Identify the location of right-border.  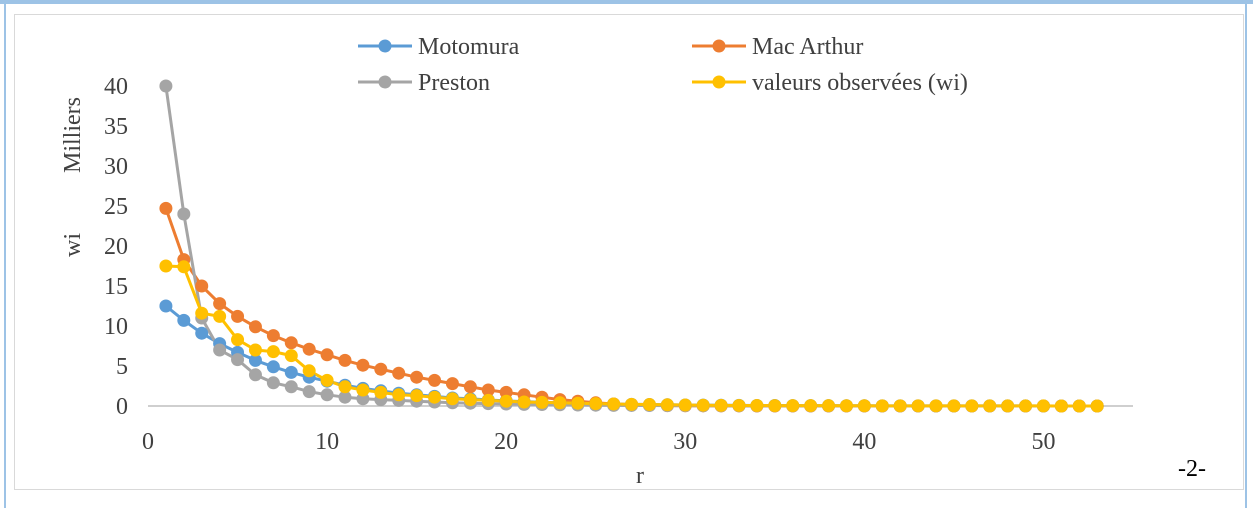
(1246, 256).